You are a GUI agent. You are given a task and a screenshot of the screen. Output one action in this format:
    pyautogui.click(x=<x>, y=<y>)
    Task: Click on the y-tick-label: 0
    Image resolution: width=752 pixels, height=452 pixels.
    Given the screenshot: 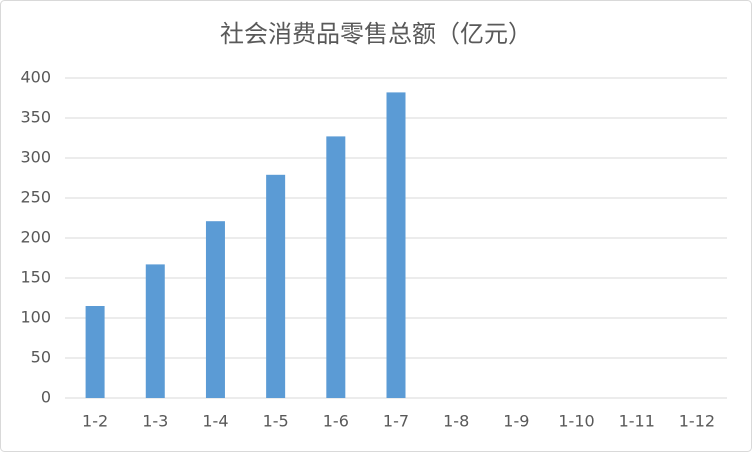 What is the action you would take?
    pyautogui.click(x=46, y=397)
    